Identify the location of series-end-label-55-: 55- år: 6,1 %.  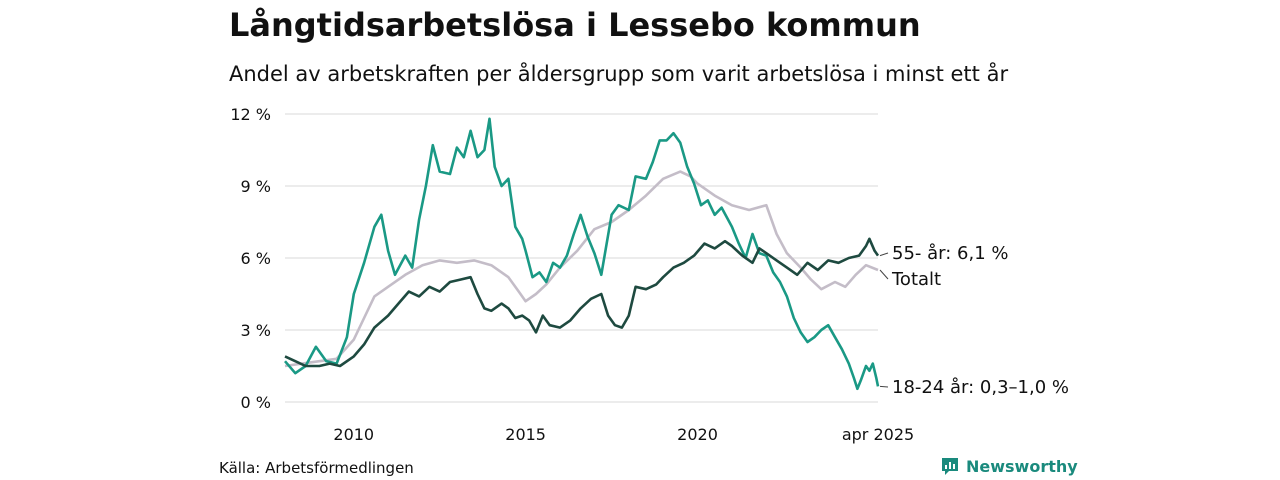
(950, 253).